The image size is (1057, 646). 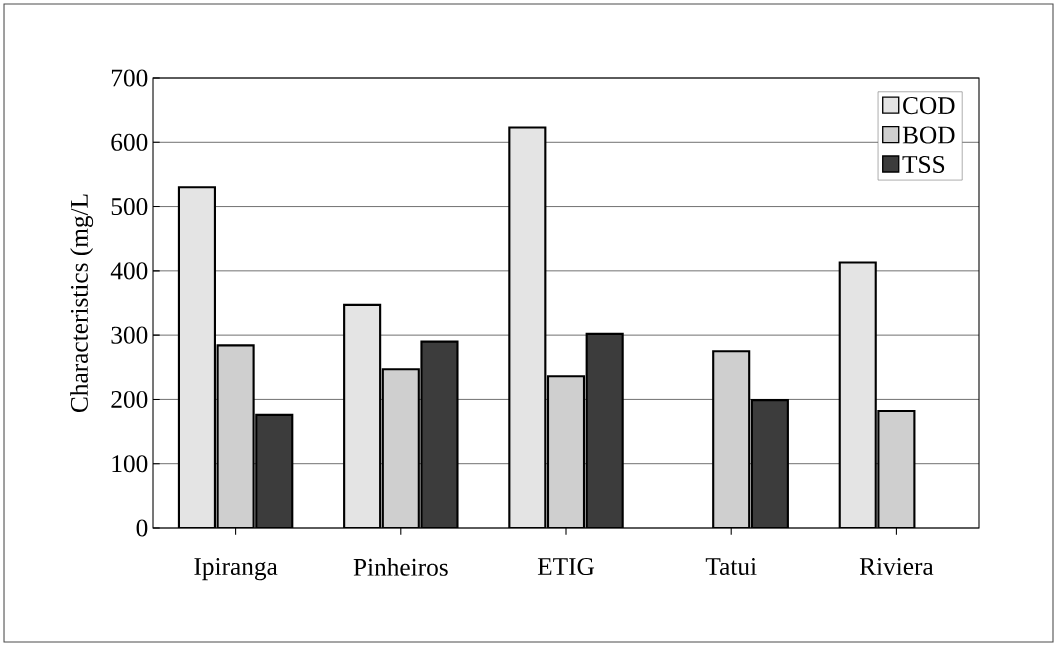 I want to click on y-tick-label: 600, so click(x=129, y=142).